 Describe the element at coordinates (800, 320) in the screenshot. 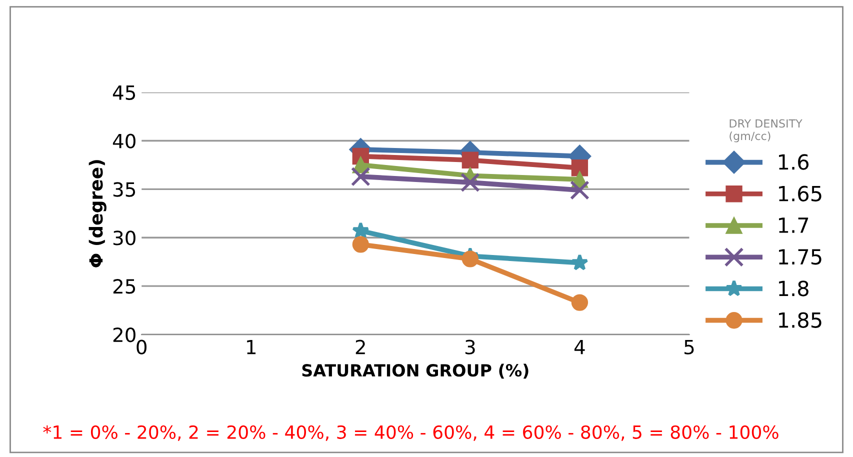

I see `legend-label: 1.85` at that location.